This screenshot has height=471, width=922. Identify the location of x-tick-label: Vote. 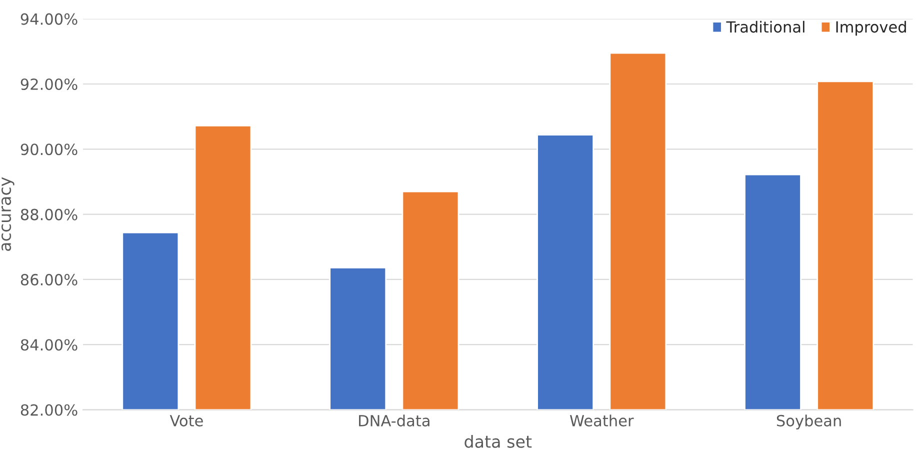
(186, 420).